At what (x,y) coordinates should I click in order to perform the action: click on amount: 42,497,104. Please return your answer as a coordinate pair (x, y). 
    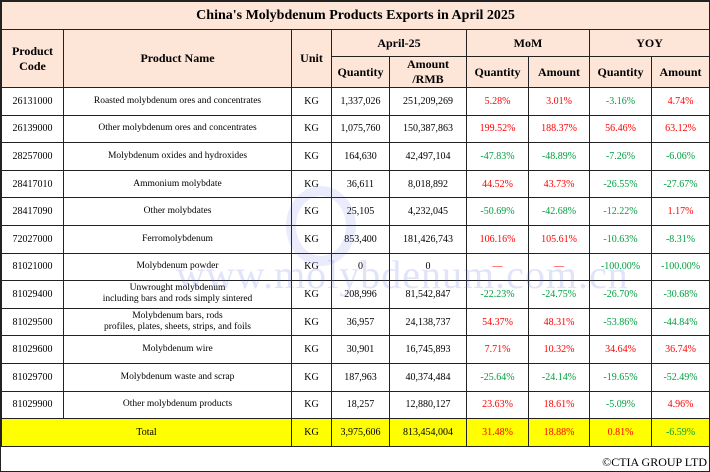
    Looking at the image, I should click on (428, 156).